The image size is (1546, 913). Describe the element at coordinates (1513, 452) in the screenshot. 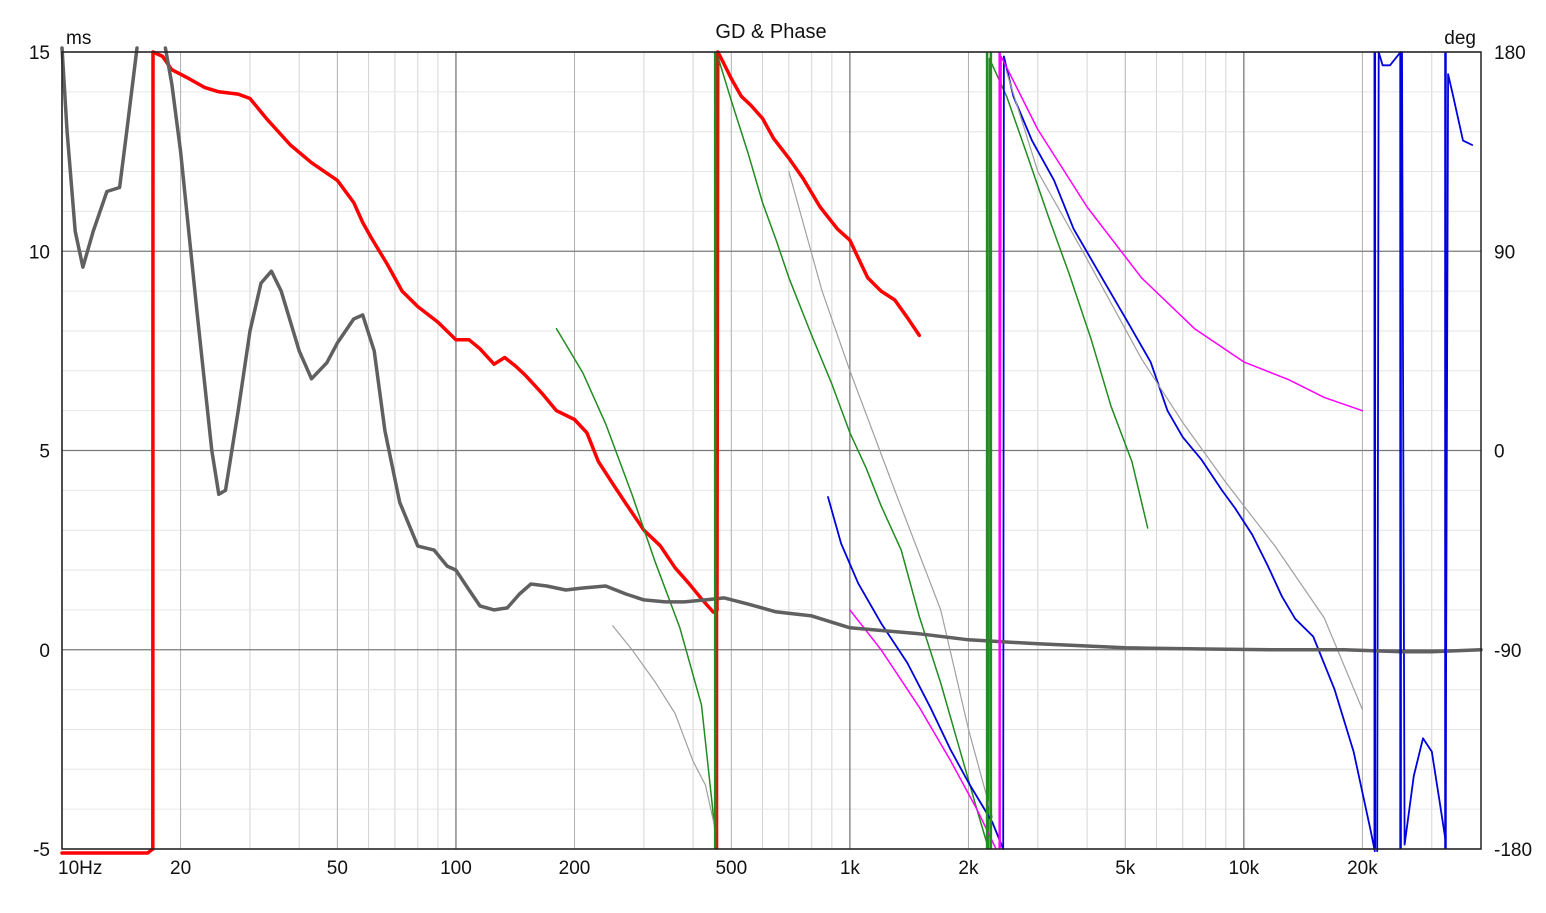

I see `right-axis-ticks: 180 90 0 -90 -180` at that location.